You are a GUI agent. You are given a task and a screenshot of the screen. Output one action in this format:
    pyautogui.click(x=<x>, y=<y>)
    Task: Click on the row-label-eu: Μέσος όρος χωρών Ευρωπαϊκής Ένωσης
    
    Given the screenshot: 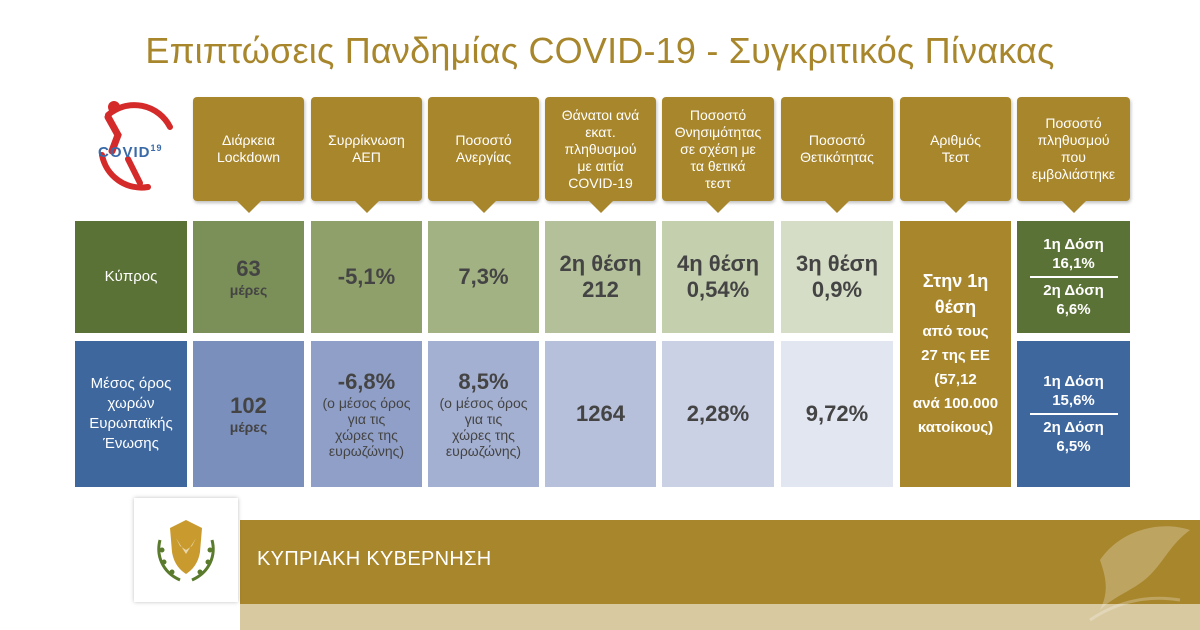 What is the action you would take?
    pyautogui.click(x=131, y=414)
    